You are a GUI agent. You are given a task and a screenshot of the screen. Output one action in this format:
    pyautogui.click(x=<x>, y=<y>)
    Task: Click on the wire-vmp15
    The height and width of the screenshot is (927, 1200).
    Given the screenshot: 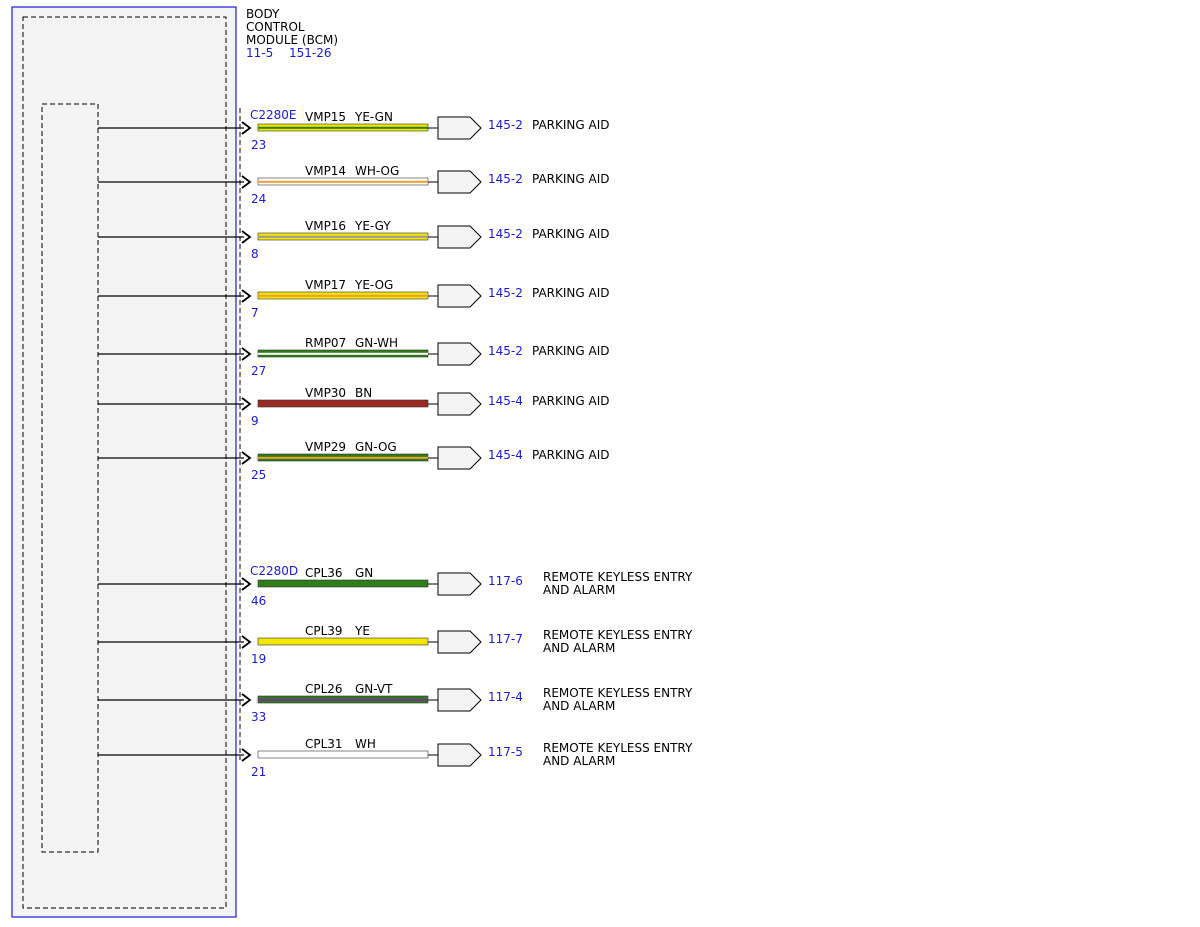 What is the action you would take?
    pyautogui.click(x=343, y=127)
    